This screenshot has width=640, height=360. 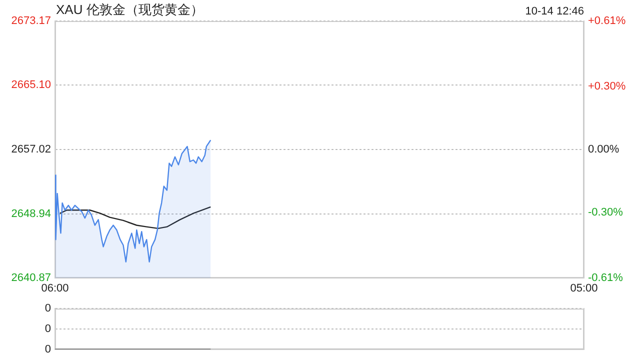 What do you see at coordinates (606, 278) in the screenshot?
I see `y2-tick-label: -0.61%` at bounding box center [606, 278].